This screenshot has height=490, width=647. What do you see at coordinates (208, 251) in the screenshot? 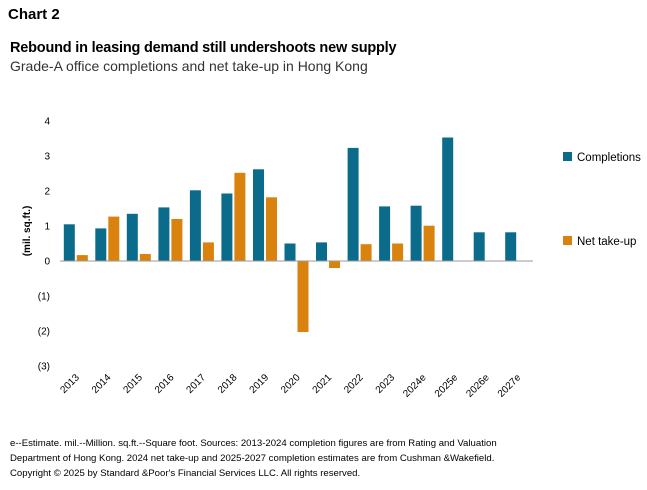
I see `bar-net-take-up-2017` at bounding box center [208, 251].